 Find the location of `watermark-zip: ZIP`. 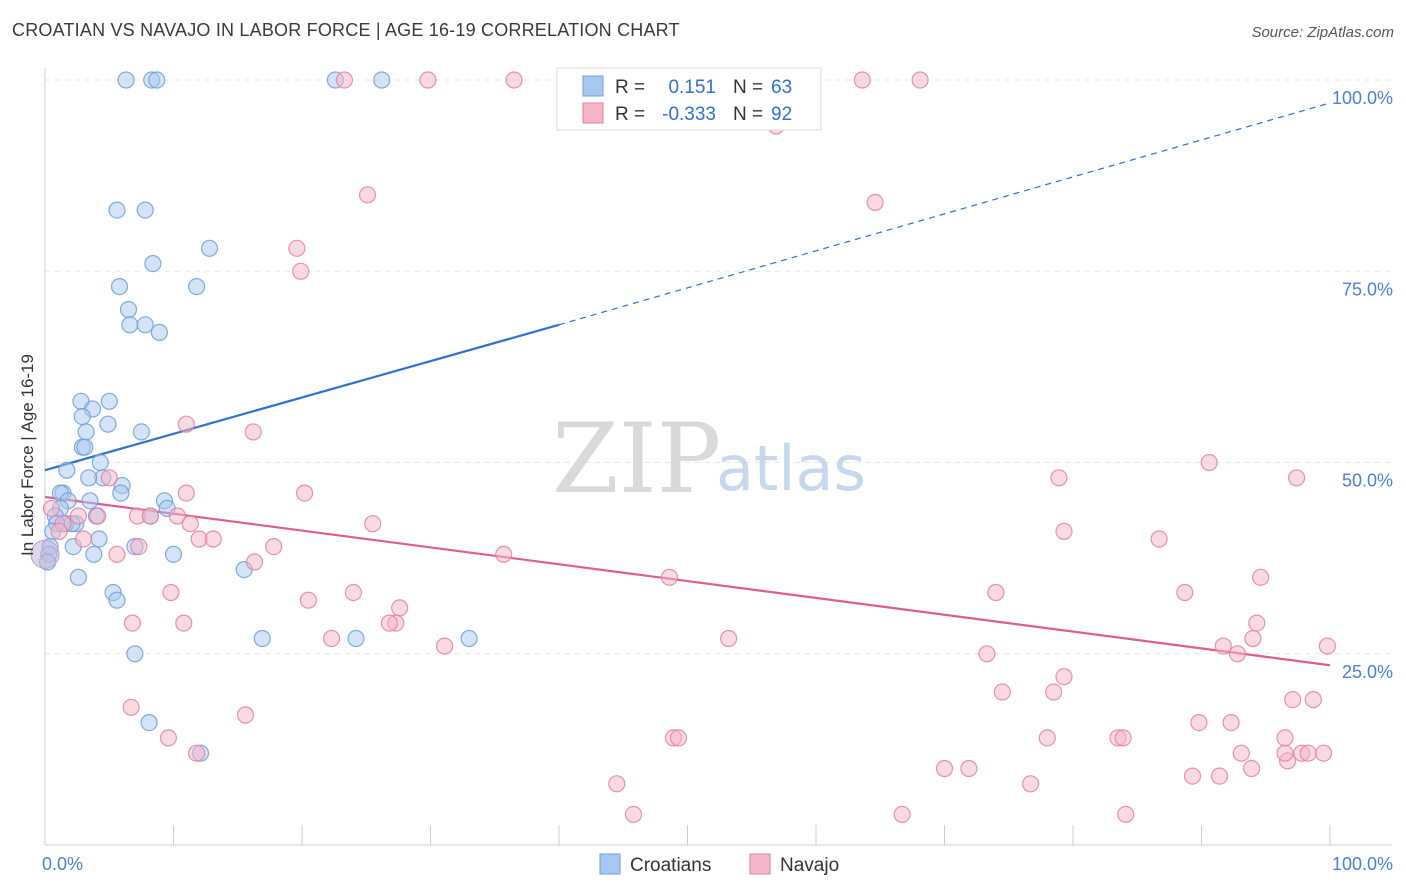

watermark-zip: ZIP is located at coordinates (636, 459).